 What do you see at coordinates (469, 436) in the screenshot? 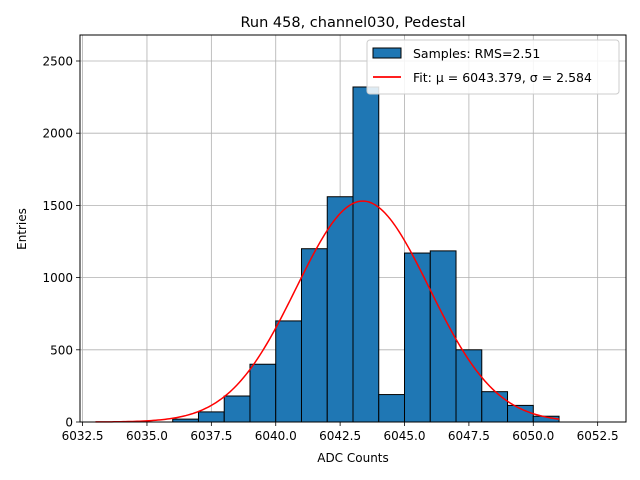
I see `x-tick-label: 6047.5` at bounding box center [469, 436].